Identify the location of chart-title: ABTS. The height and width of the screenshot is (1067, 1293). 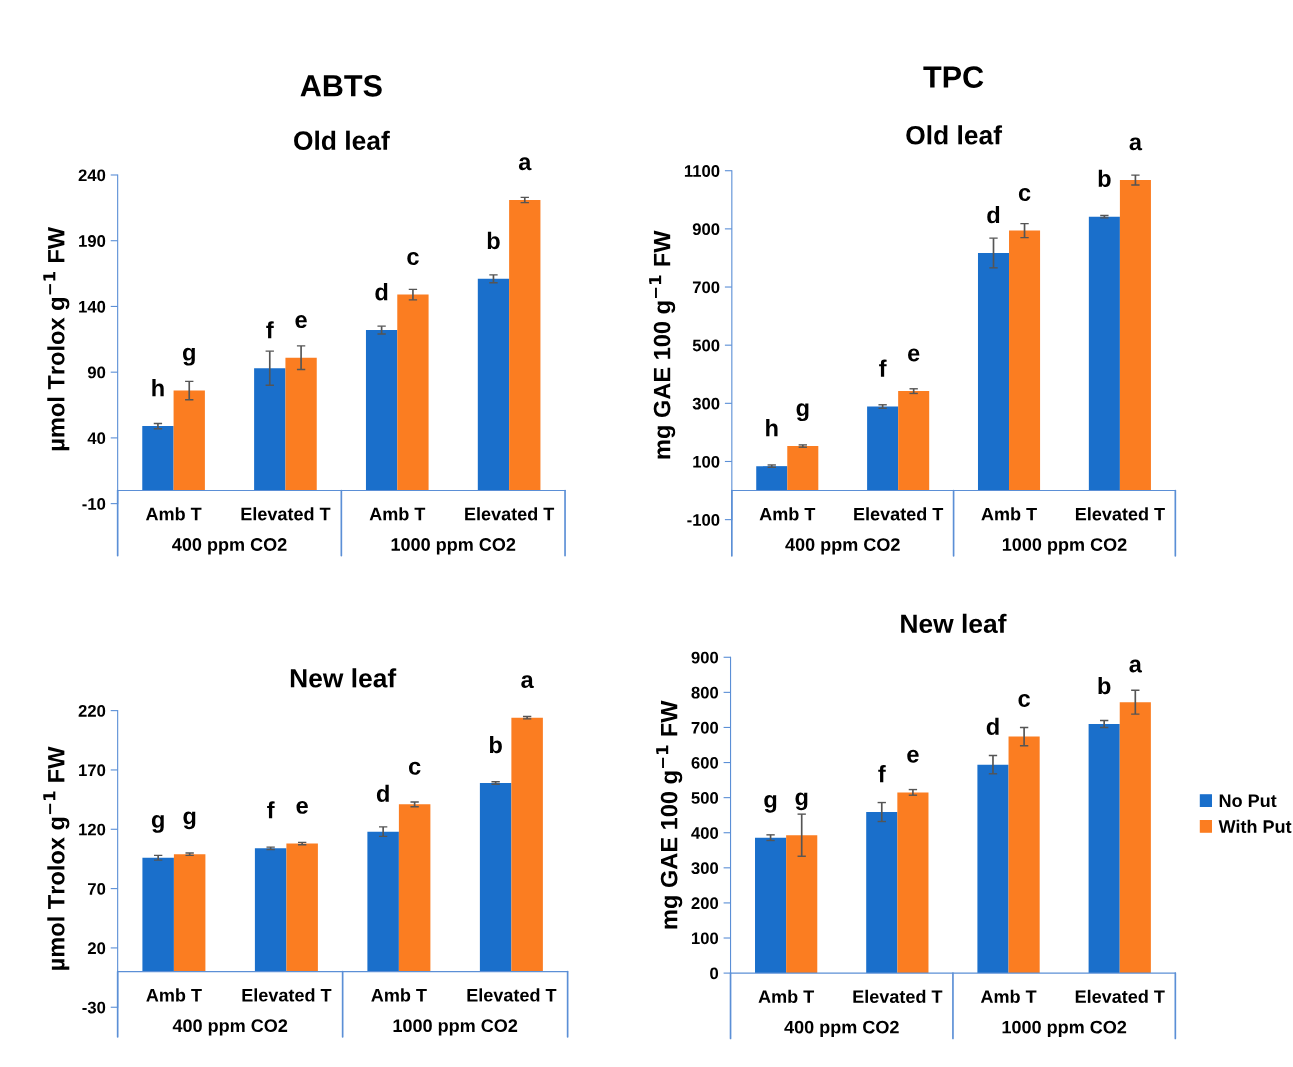
(341, 86).